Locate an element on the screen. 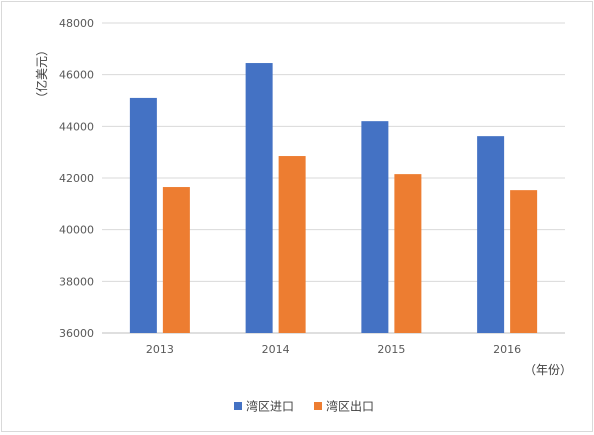  legend-label-export: 湾区出口 is located at coordinates (350, 406).